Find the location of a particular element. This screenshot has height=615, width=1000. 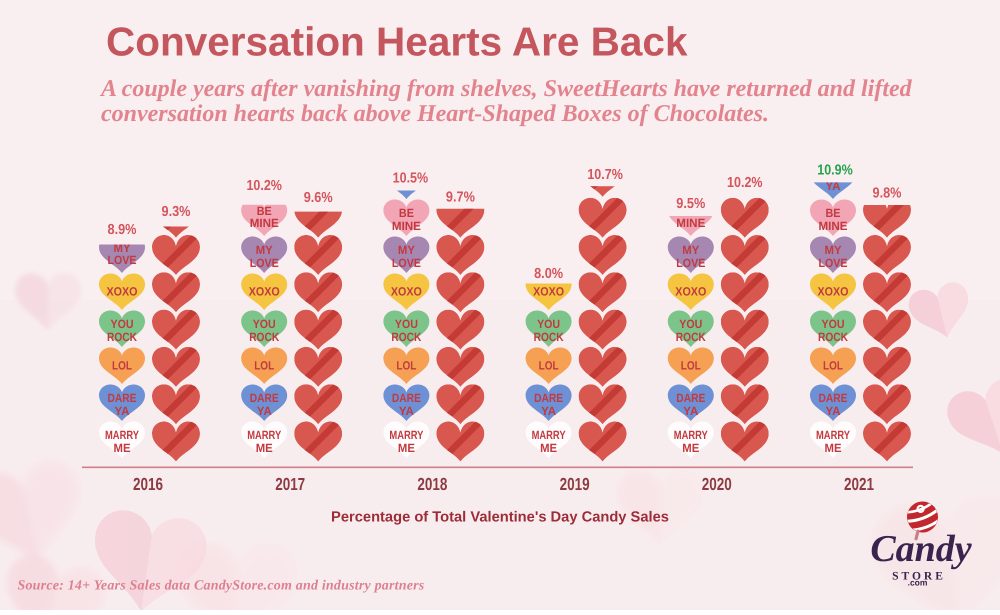

svg-text: .com is located at coordinates (918, 583).